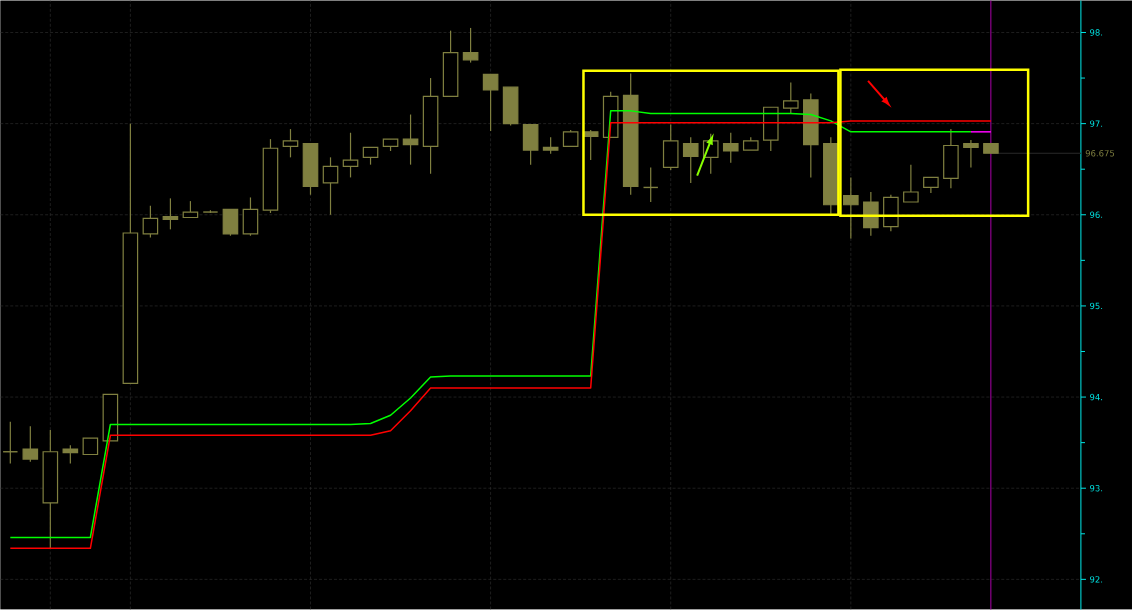 This screenshot has height=610, width=1132. I want to click on y-tick-label: 96., so click(1096, 214).